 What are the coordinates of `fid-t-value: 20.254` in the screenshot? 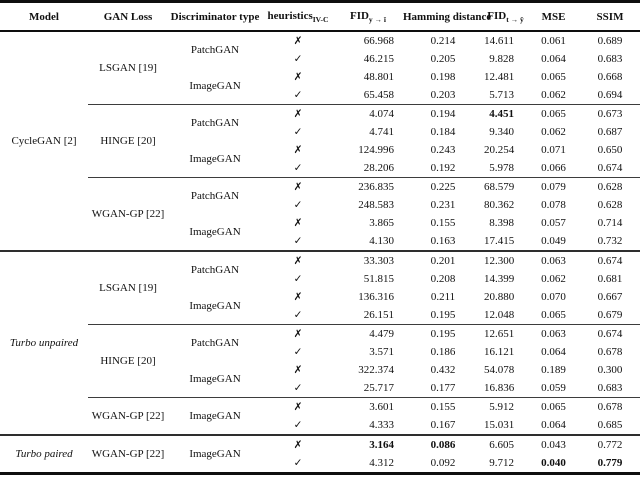 It's located at (499, 150).